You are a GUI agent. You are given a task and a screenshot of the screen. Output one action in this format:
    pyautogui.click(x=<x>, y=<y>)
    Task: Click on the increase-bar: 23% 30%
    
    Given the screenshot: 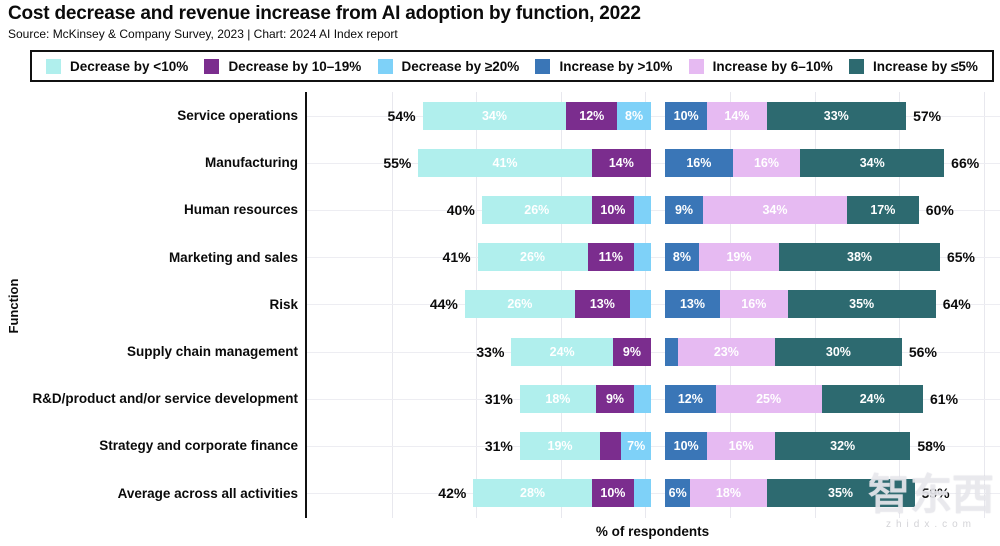 What is the action you would take?
    pyautogui.click(x=783, y=351)
    